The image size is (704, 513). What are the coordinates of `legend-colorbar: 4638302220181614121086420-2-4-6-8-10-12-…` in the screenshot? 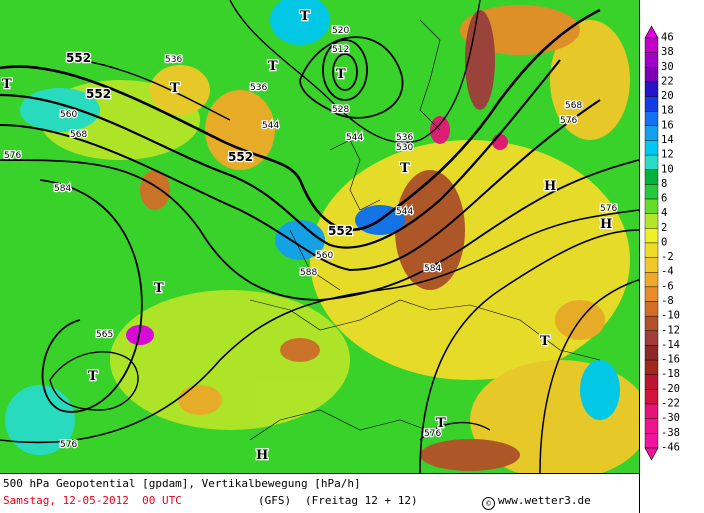 It's located at (662, 243).